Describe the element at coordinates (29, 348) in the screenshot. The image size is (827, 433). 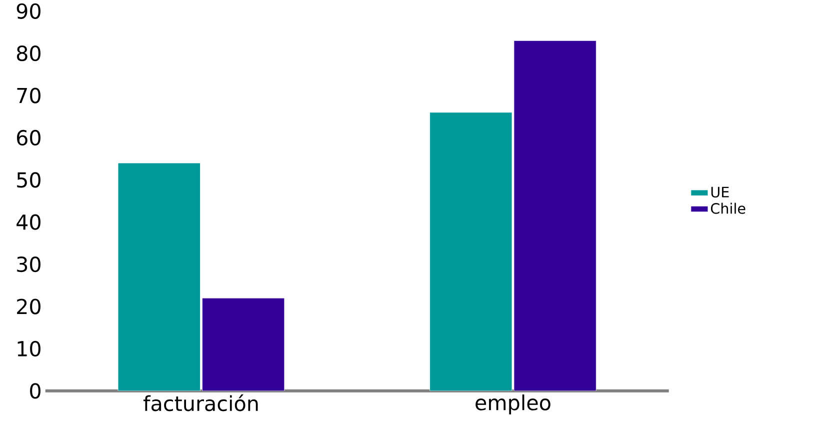
I see `y-tick-label: 10` at that location.